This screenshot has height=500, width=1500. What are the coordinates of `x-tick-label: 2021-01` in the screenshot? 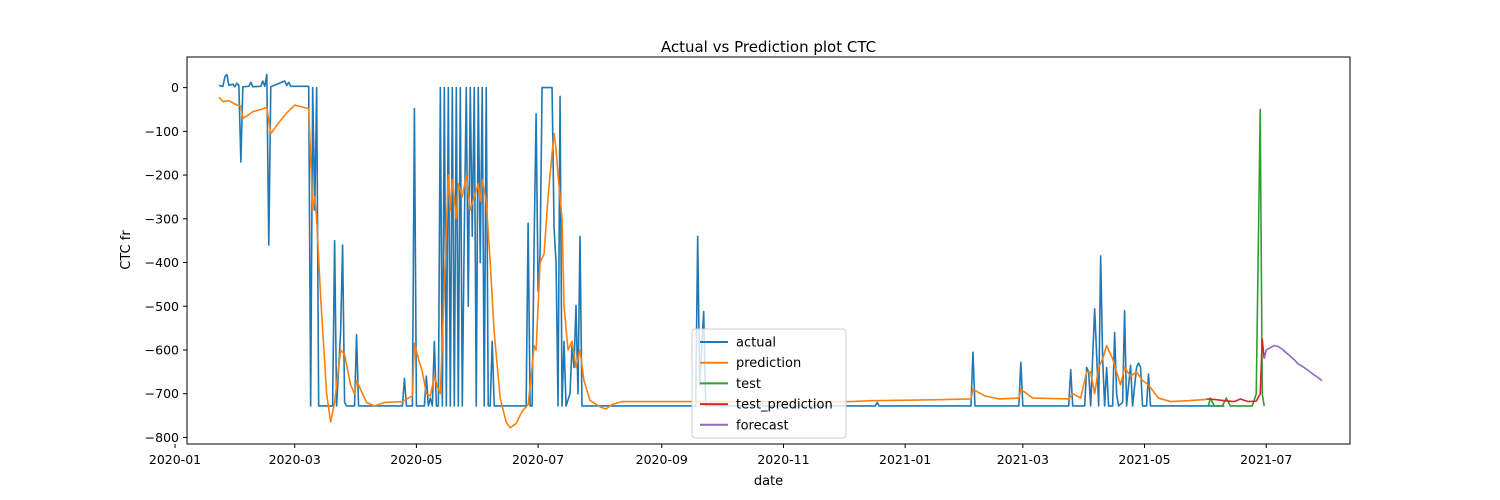 It's located at (905, 459).